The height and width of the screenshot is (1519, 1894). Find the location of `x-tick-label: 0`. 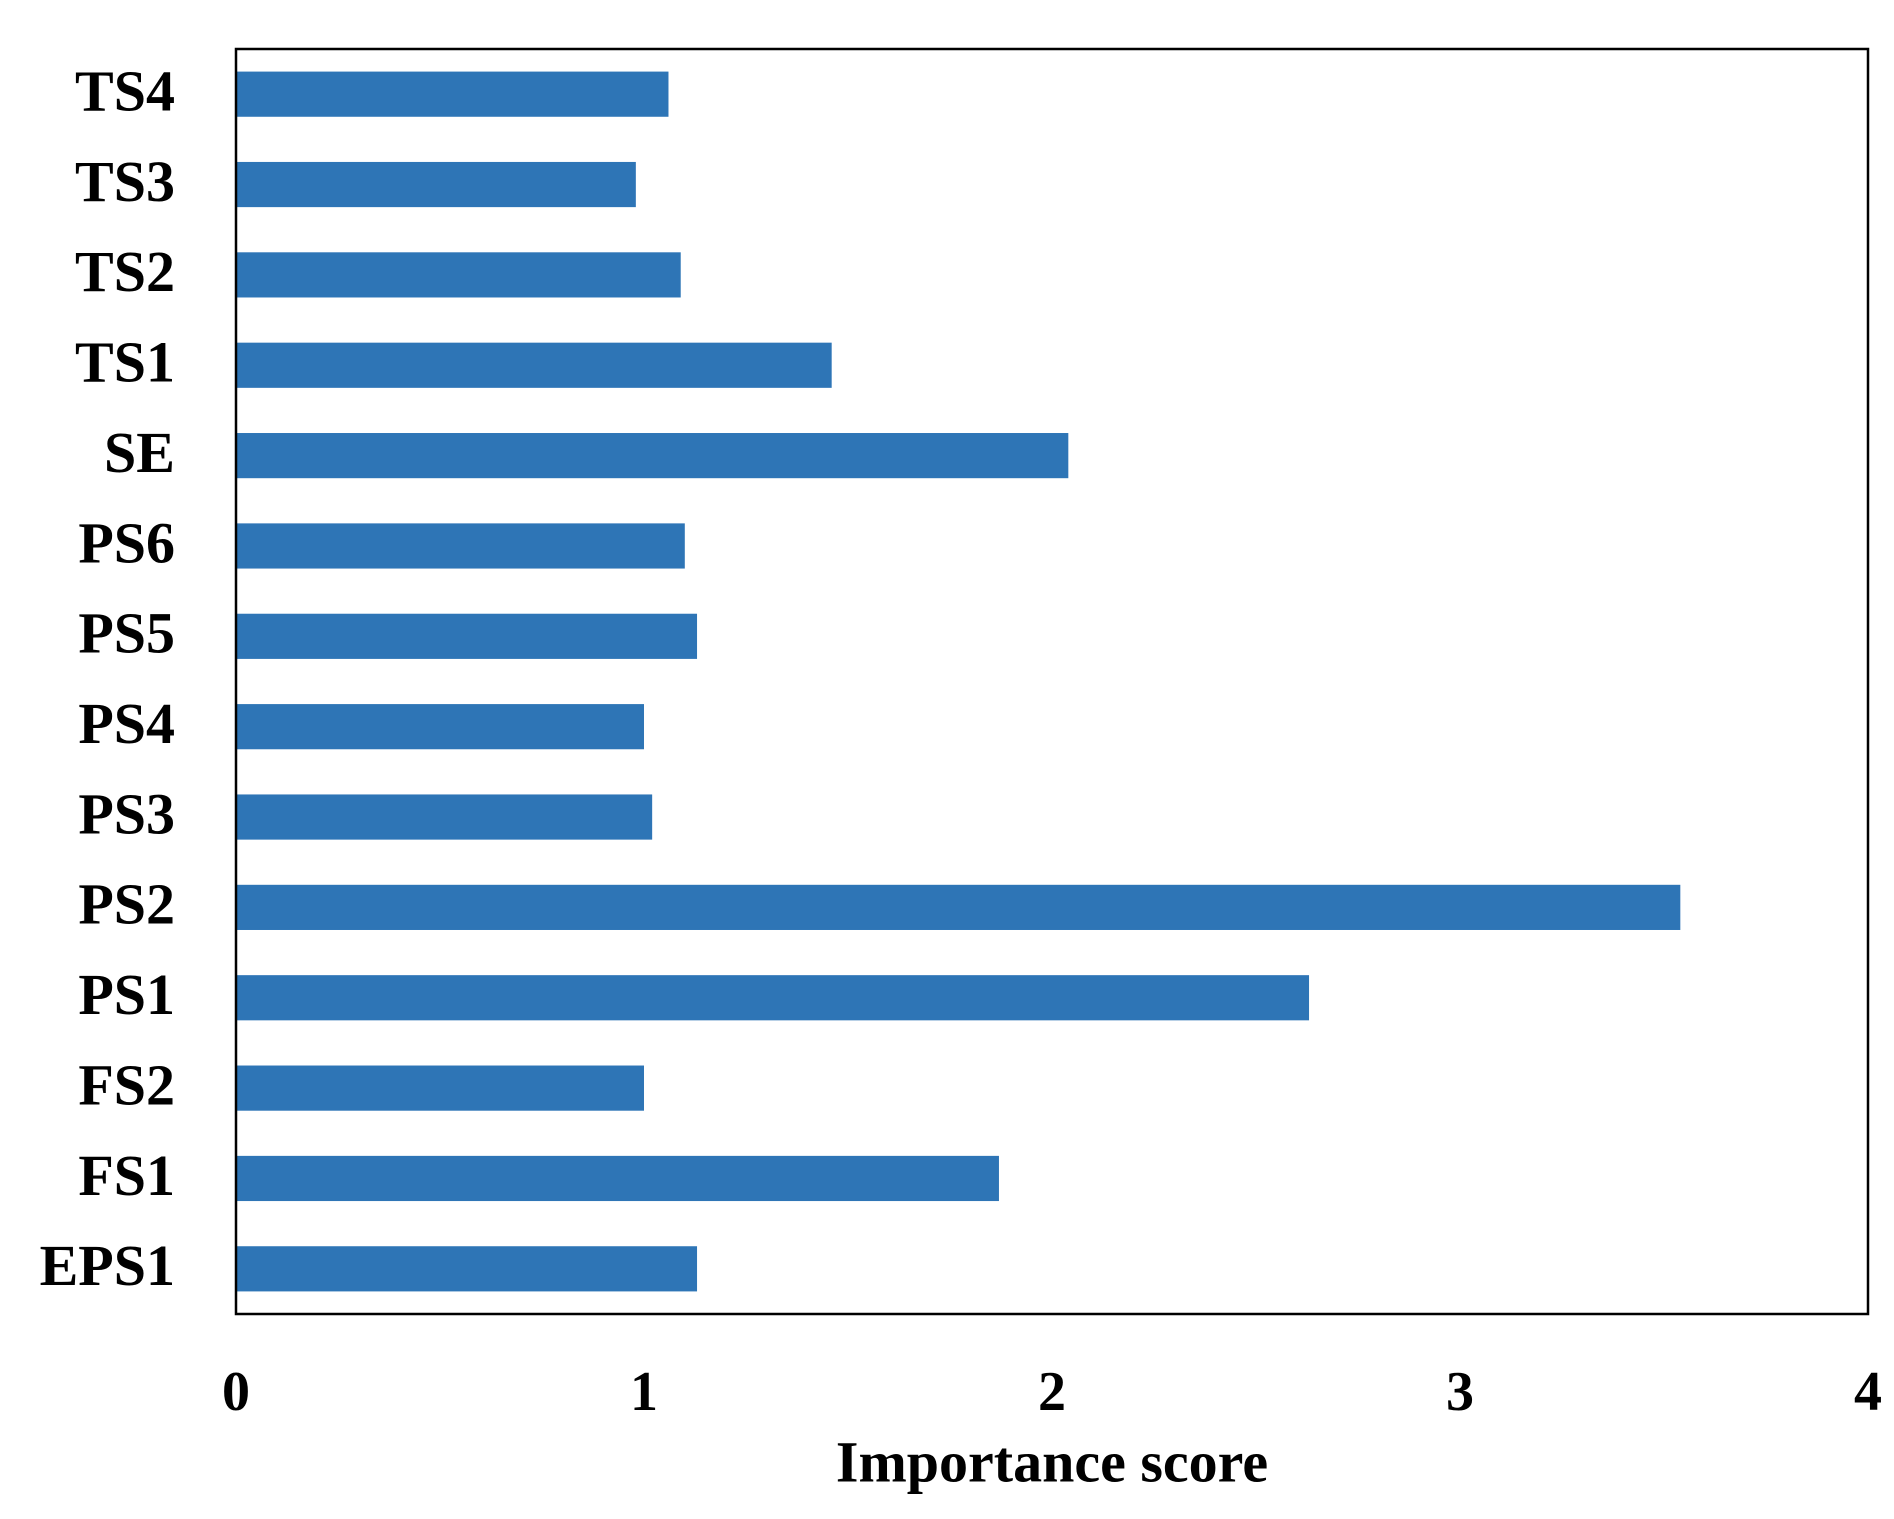

x-tick-label: 0 is located at coordinates (236, 1392).